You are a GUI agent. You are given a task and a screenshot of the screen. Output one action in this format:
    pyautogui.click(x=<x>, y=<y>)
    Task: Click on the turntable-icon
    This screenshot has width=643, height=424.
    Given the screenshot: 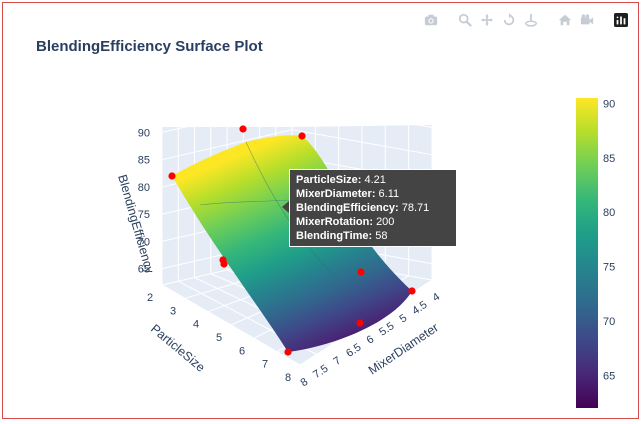 What is the action you would take?
    pyautogui.click(x=531, y=20)
    